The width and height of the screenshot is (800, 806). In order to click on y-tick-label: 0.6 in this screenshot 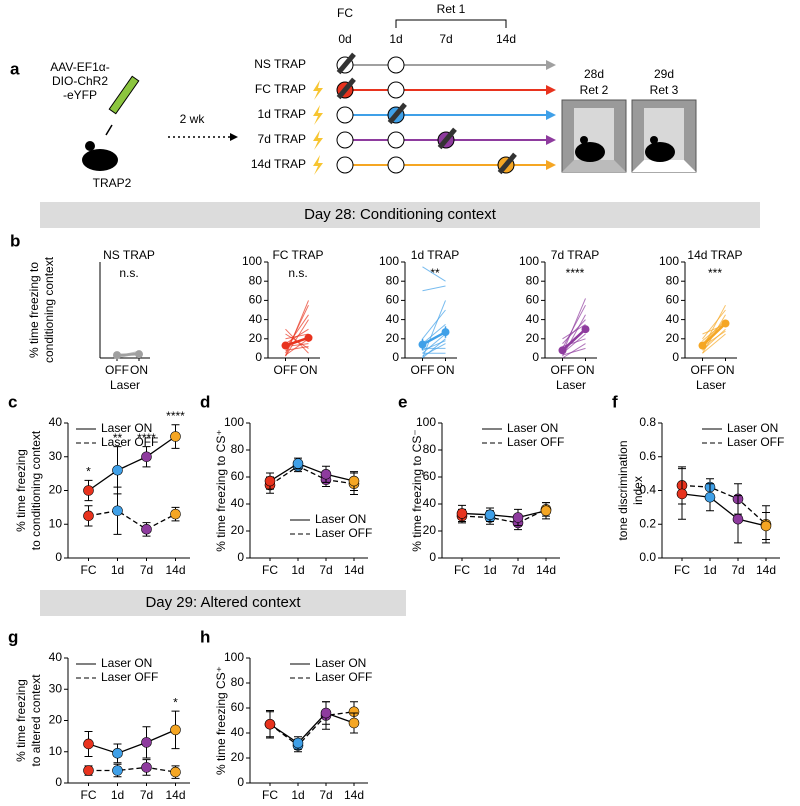, I will do `click(647, 456)`.